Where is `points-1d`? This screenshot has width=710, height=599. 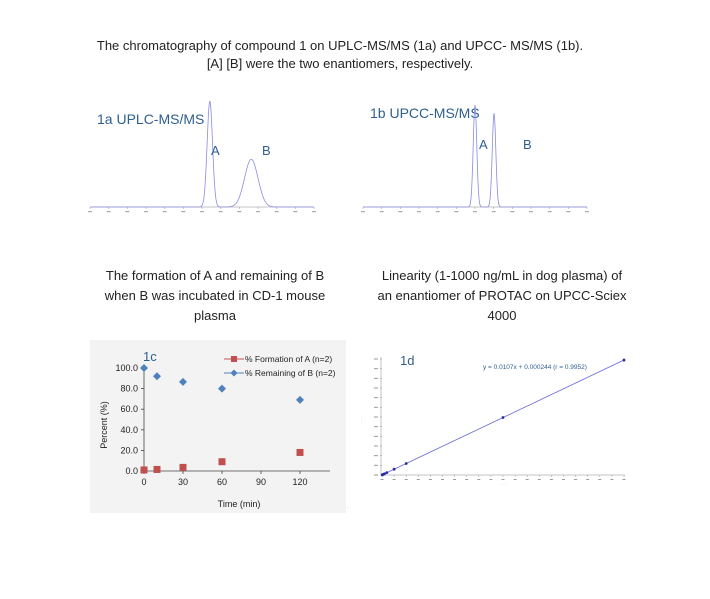
points-1d is located at coordinates (503, 417).